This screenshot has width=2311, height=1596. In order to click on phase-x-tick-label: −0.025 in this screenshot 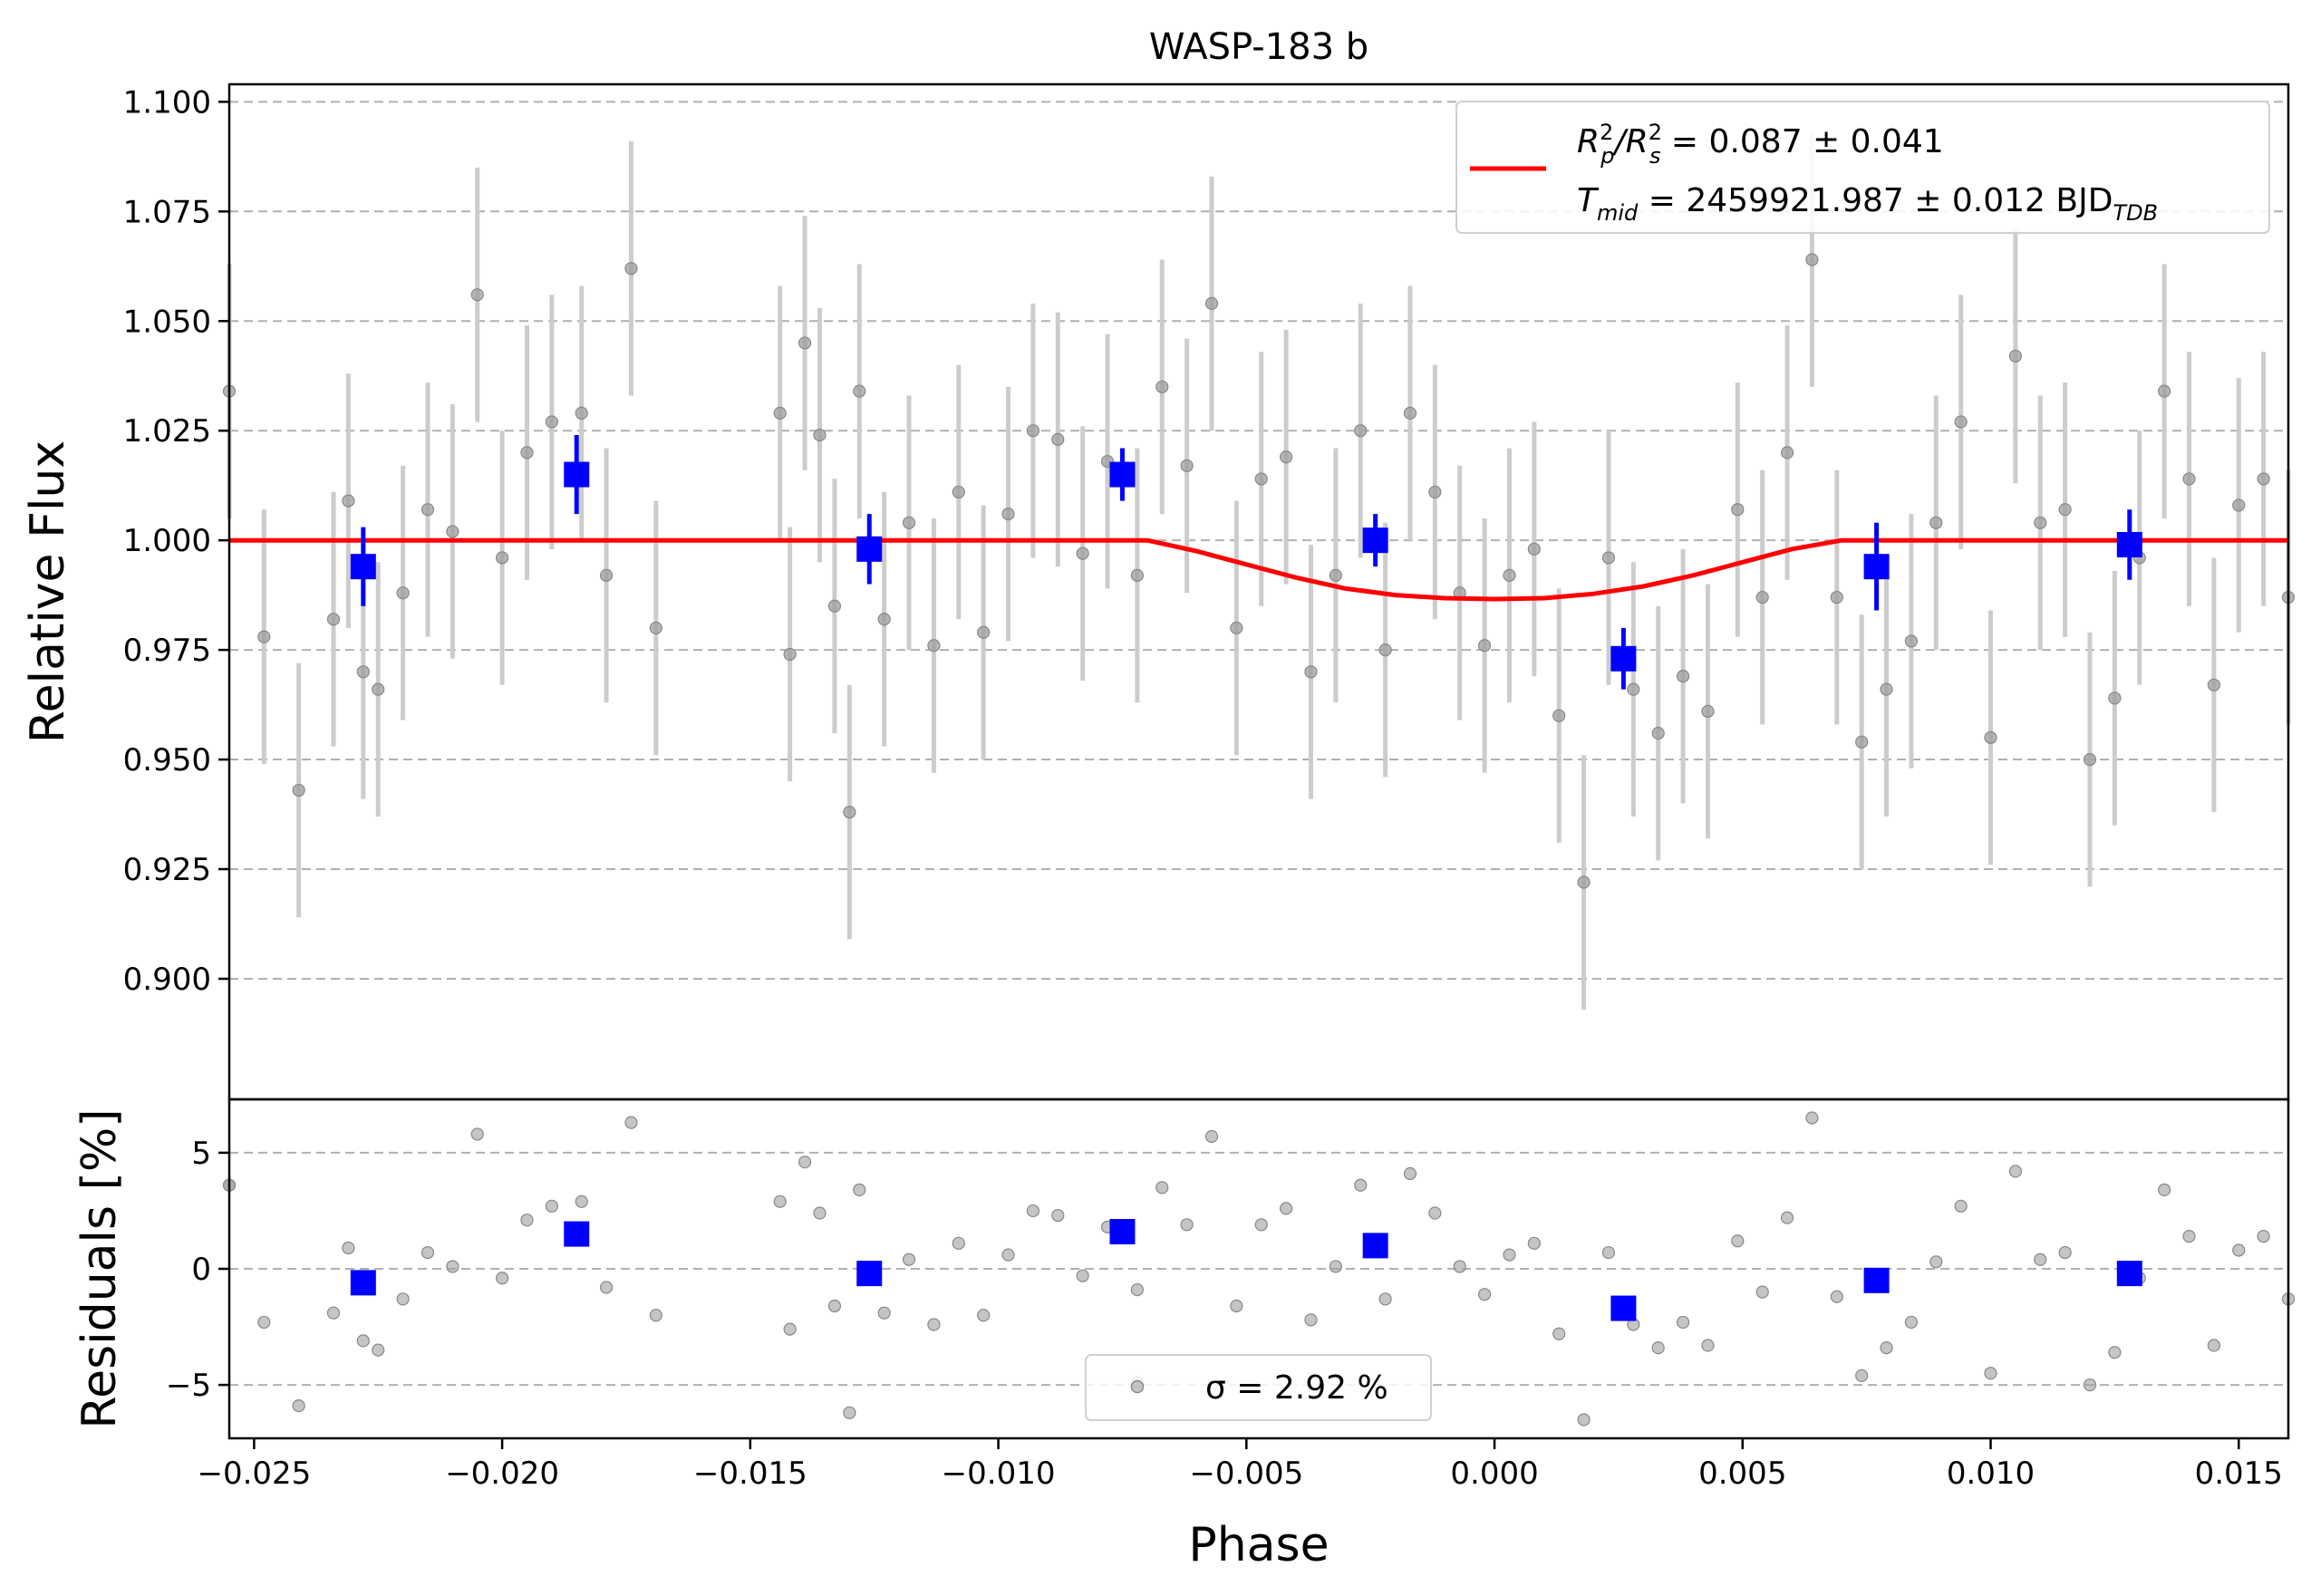, I will do `click(254, 1474)`.